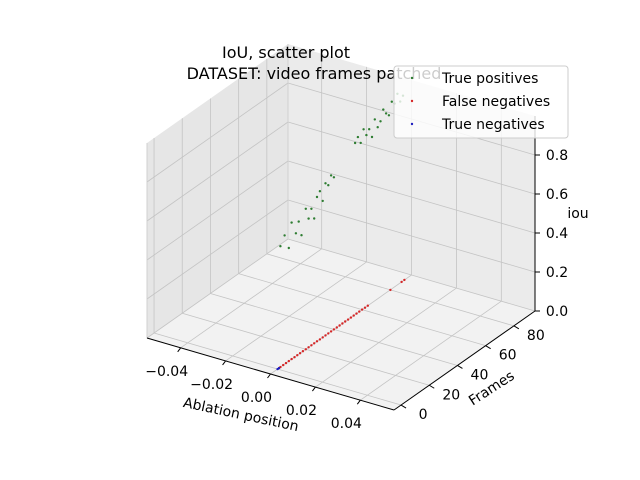 The image size is (640, 480). Describe the element at coordinates (412, 78) in the screenshot. I see `legend-marker-true-positives` at that location.